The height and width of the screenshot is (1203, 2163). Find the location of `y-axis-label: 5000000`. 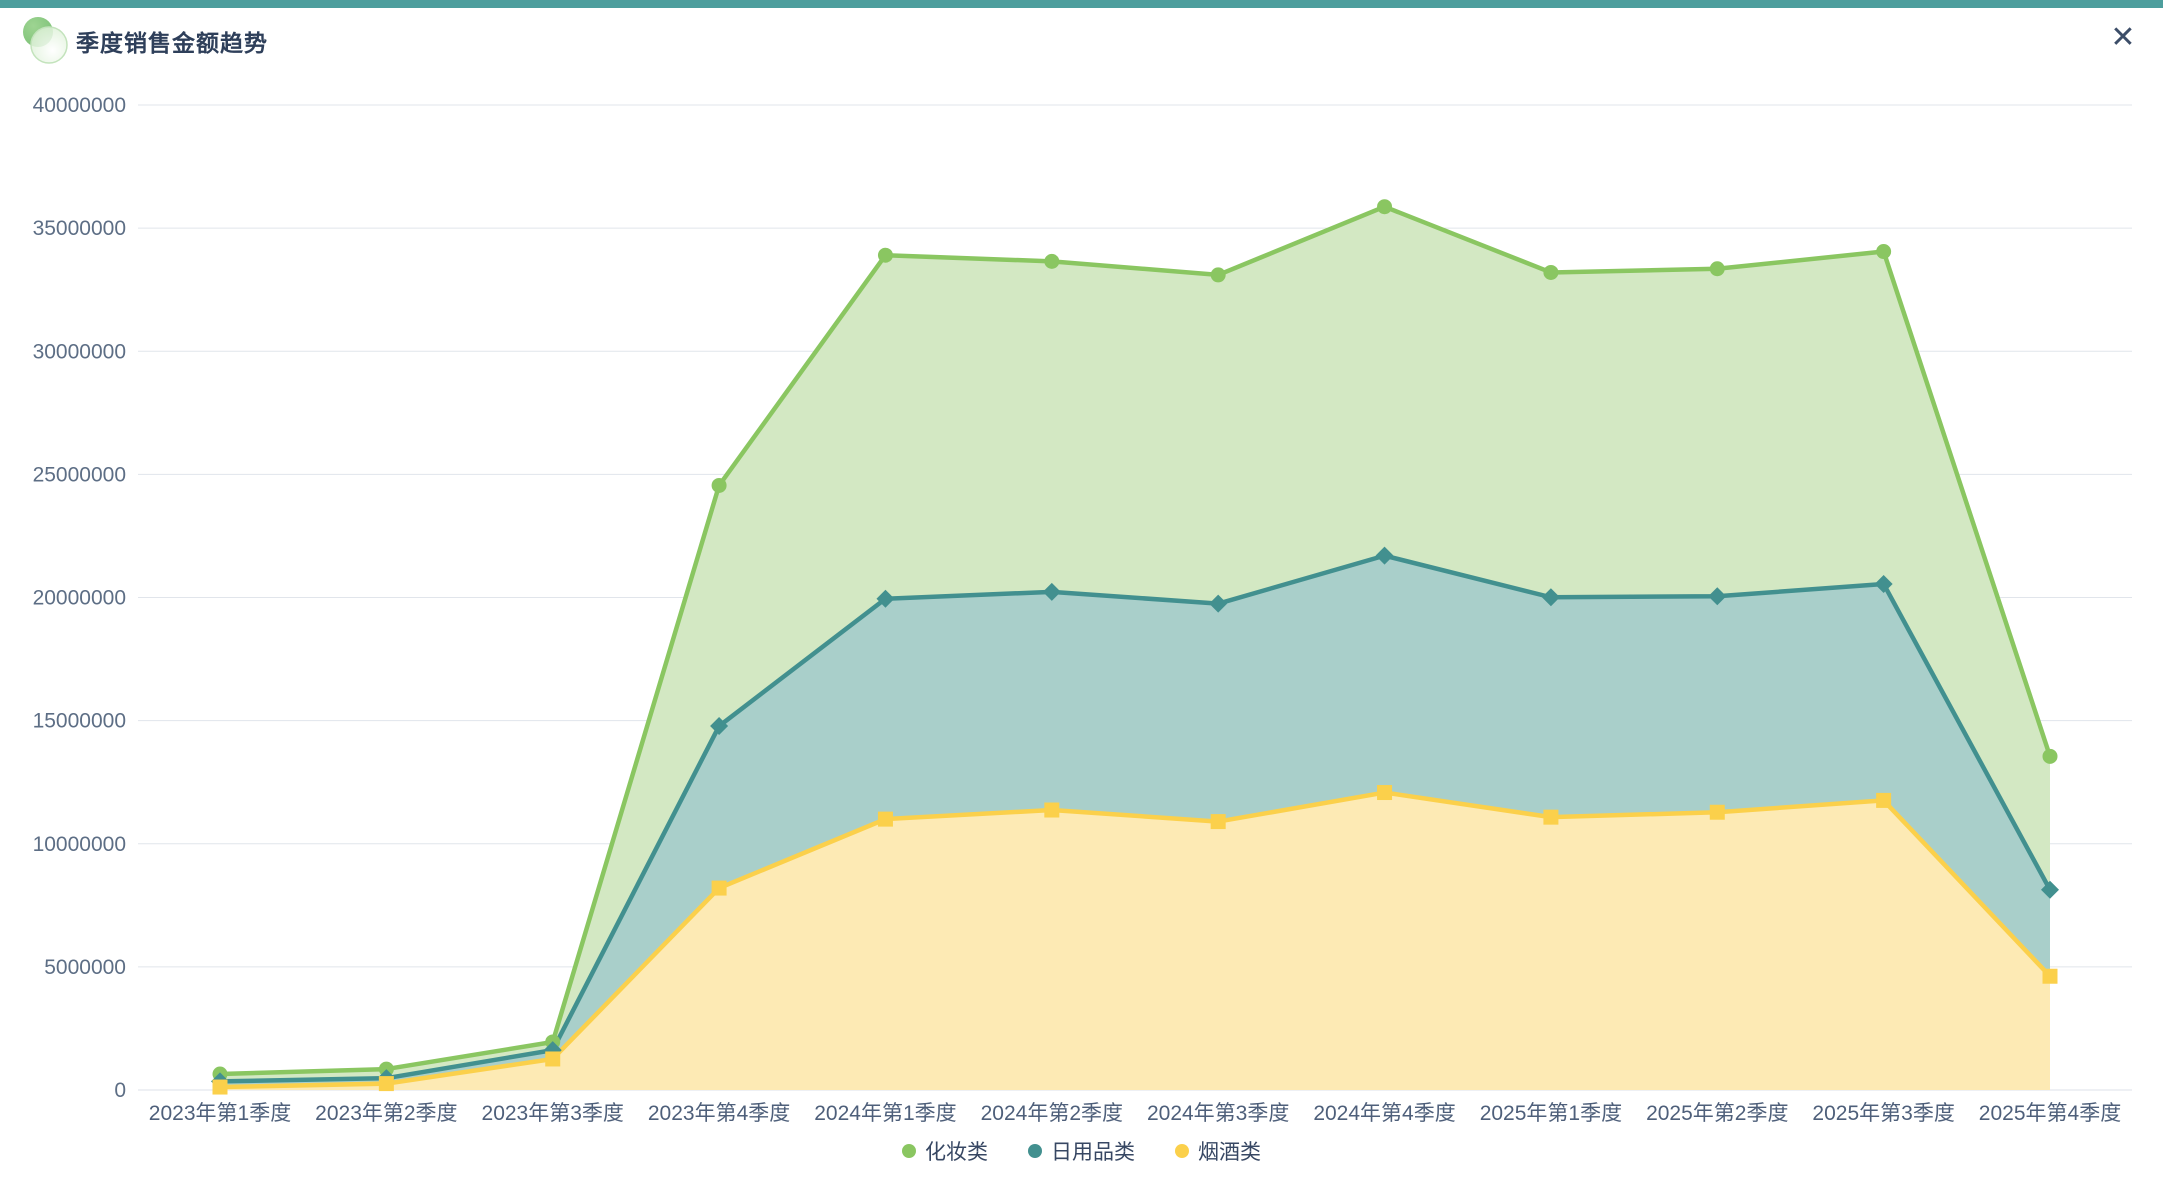

y-axis-label: 5000000 is located at coordinates (85, 967).